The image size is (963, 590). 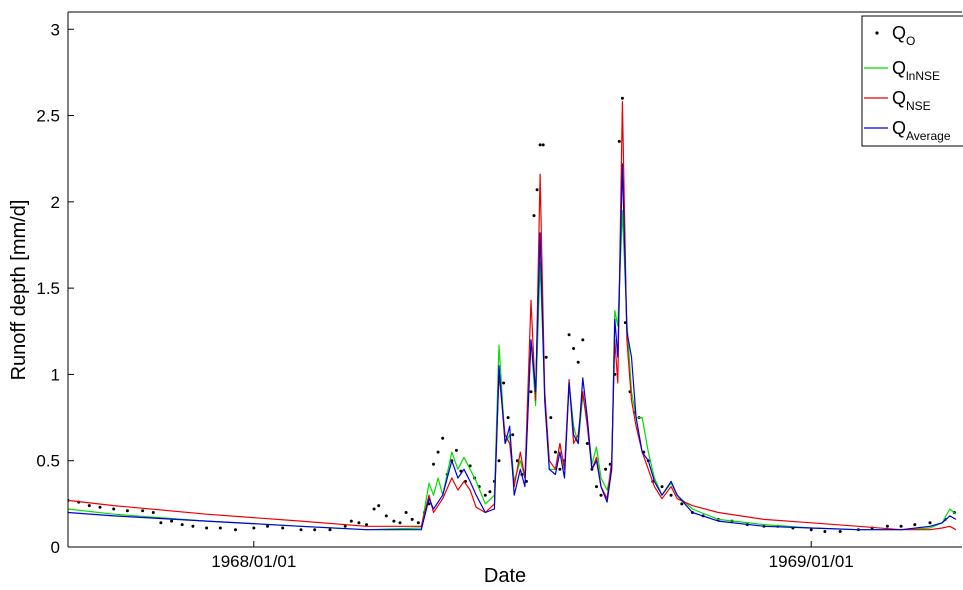 I want to click on legend-label-qlnnse: QlnNSE, so click(x=916, y=70).